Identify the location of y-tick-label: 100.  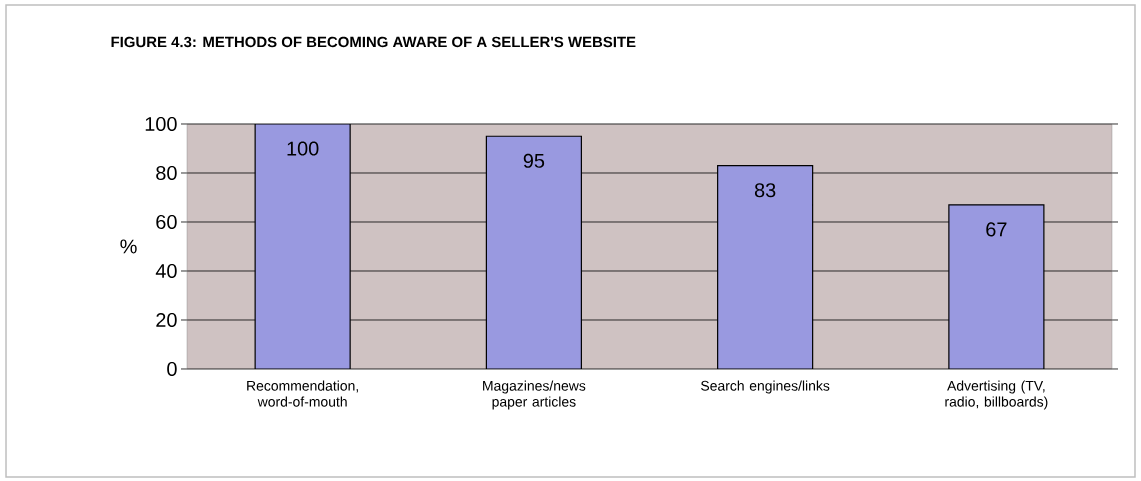
(161, 124).